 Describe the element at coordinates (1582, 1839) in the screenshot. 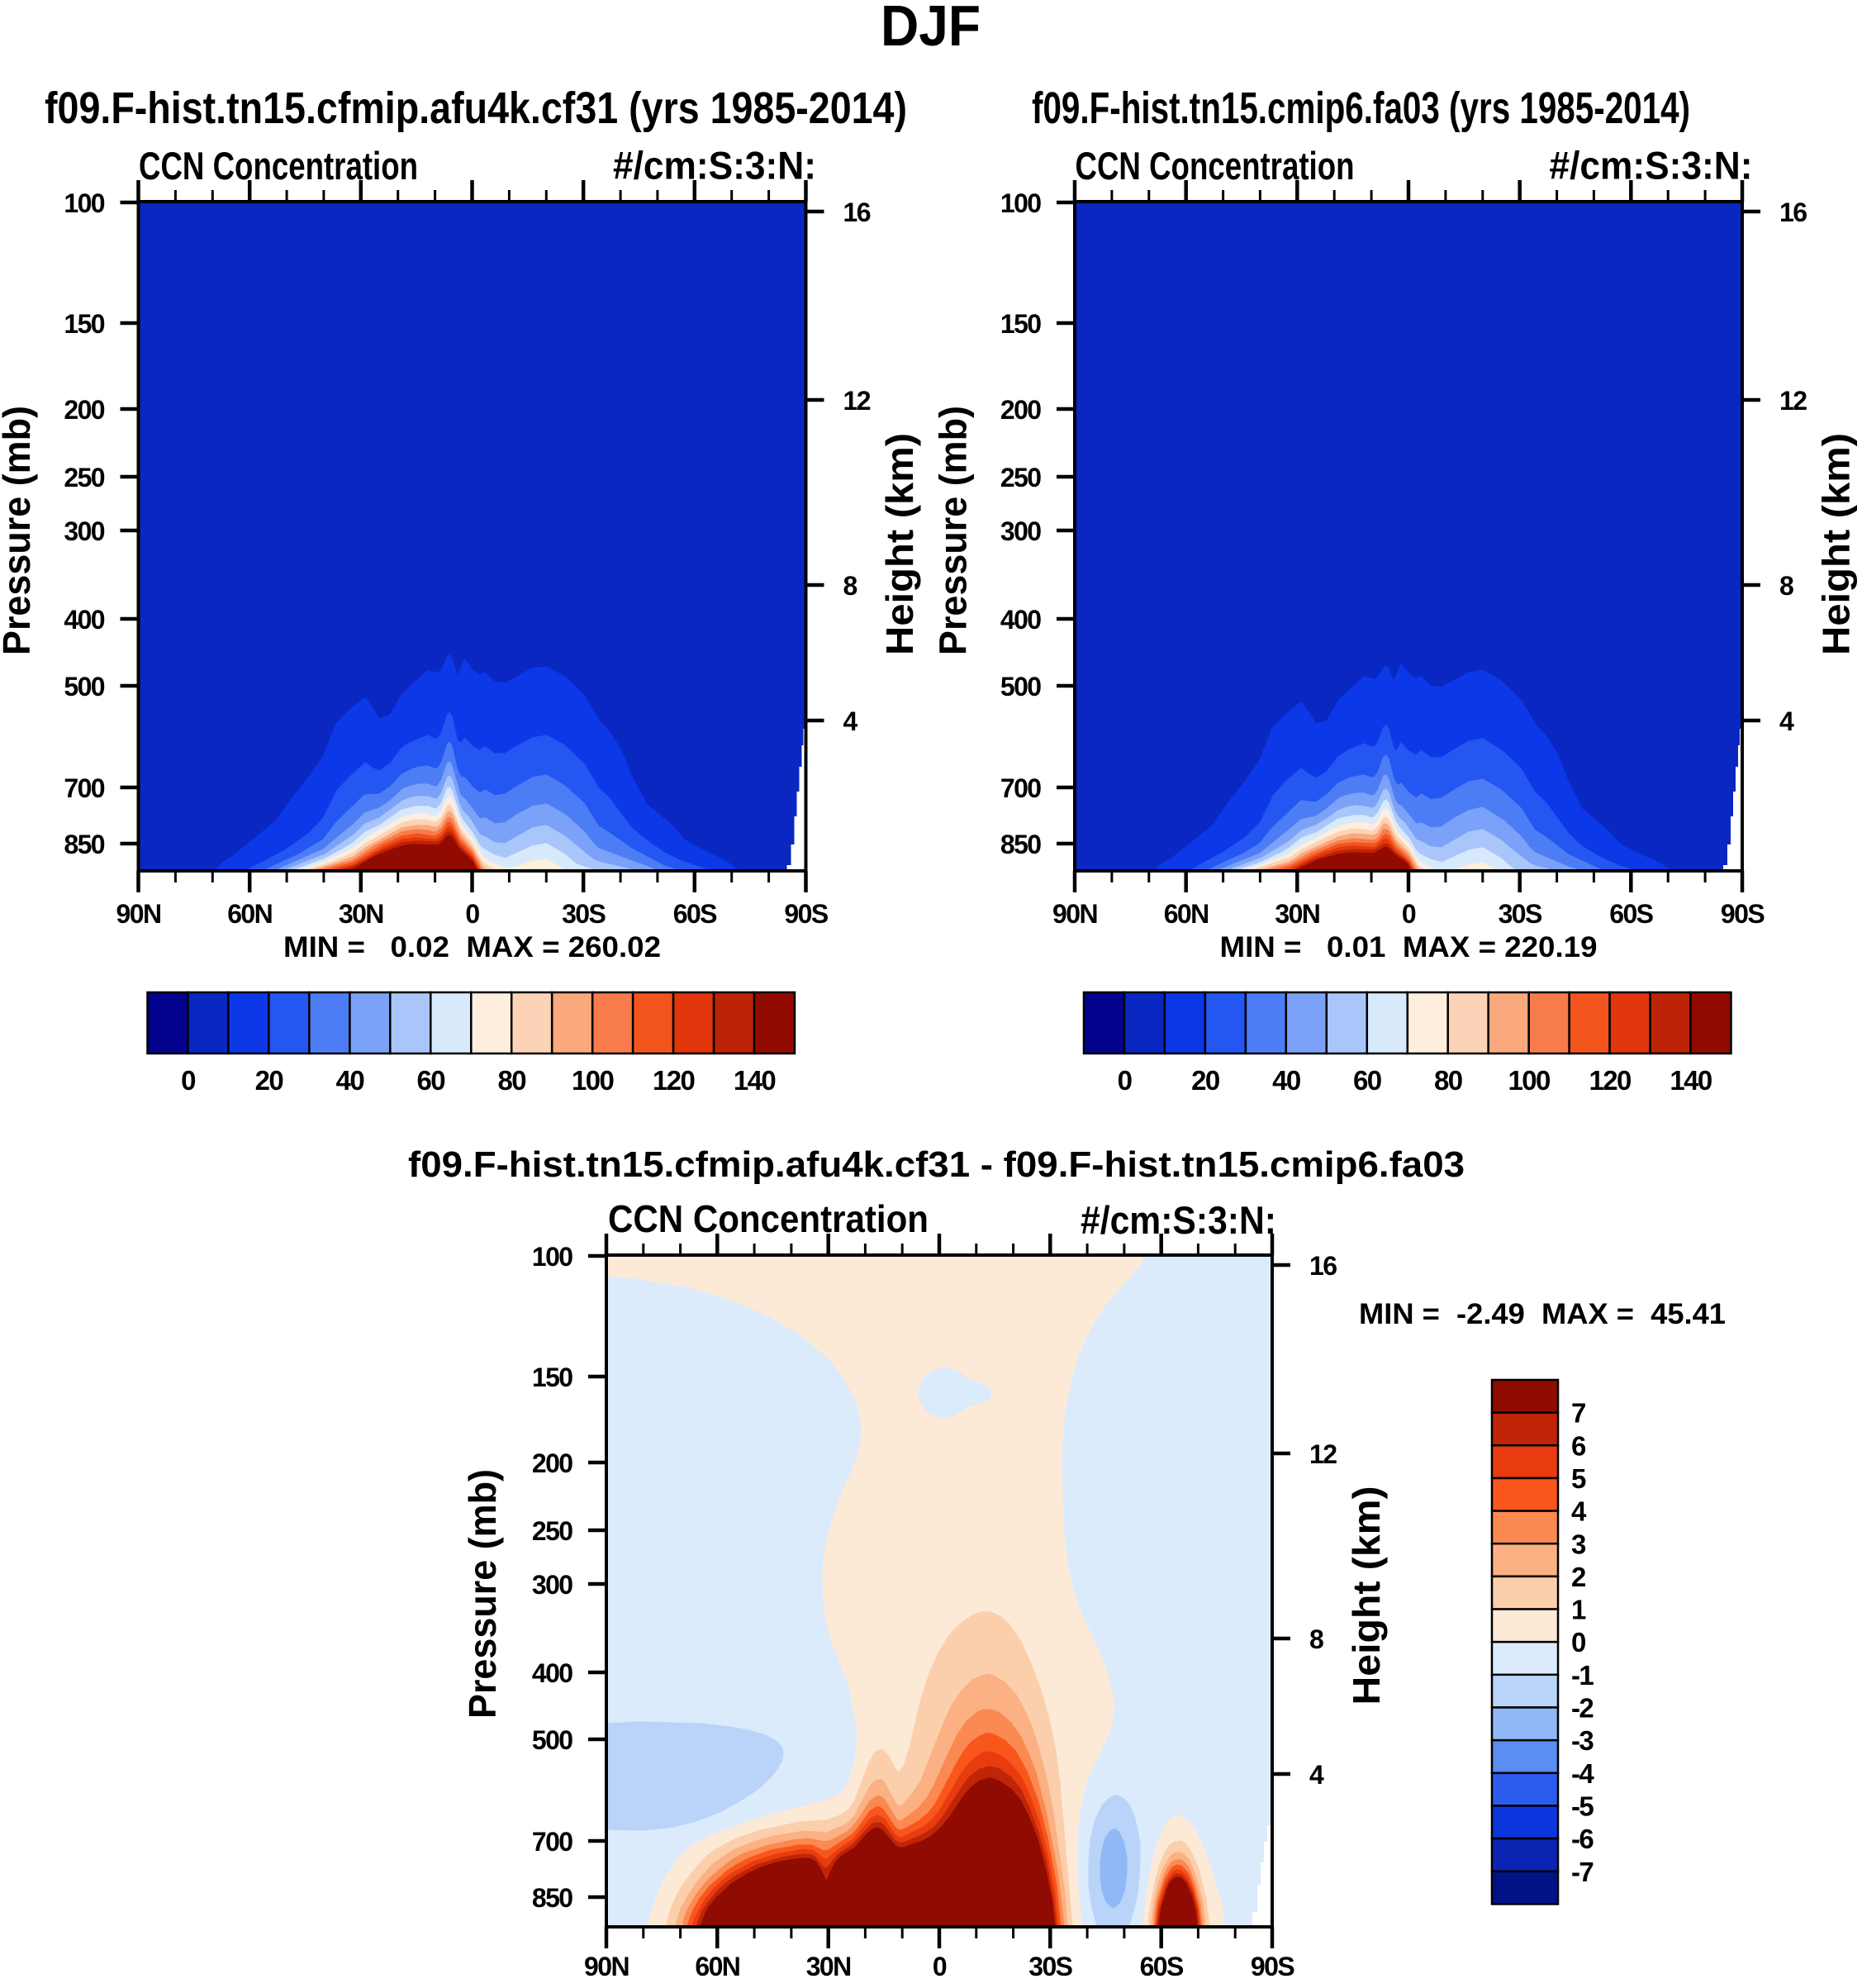

I see `svg-text: -6` at that location.